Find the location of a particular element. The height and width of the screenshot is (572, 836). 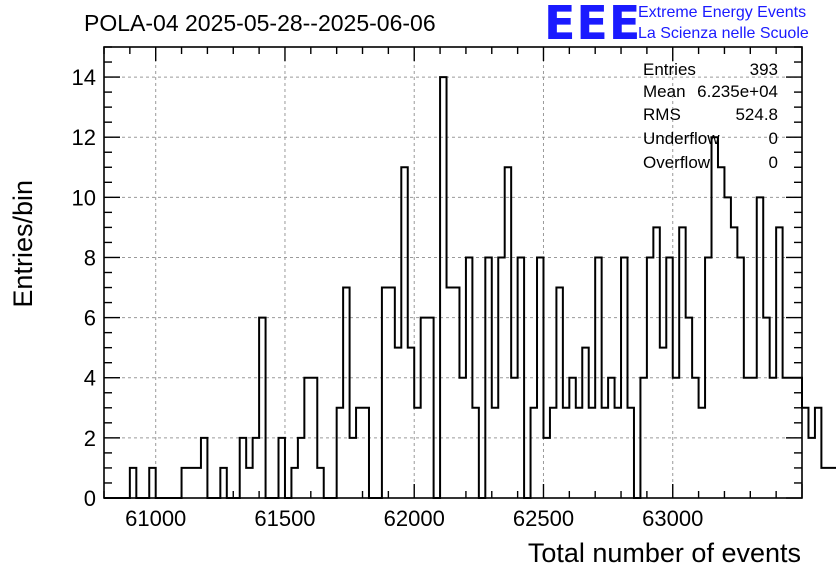

stat-rms-label: RMS is located at coordinates (662, 114).